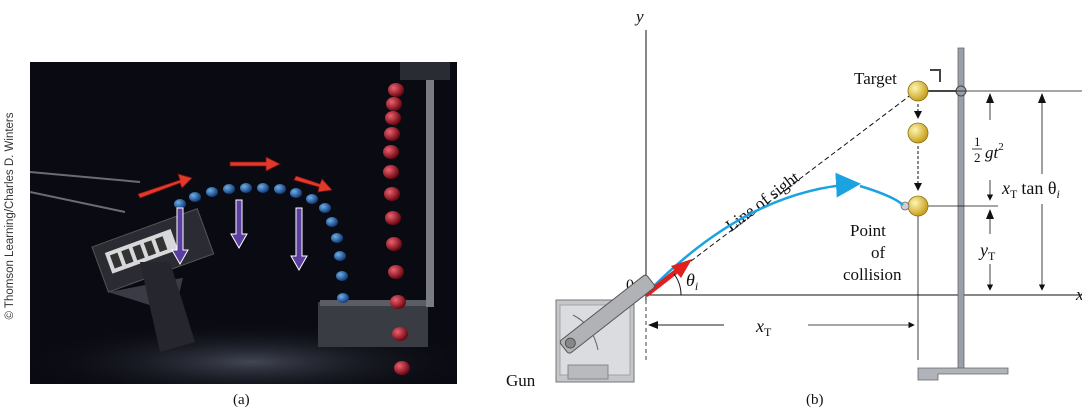  What do you see at coordinates (987, 251) in the screenshot?
I see `yT-label: yT` at bounding box center [987, 251].